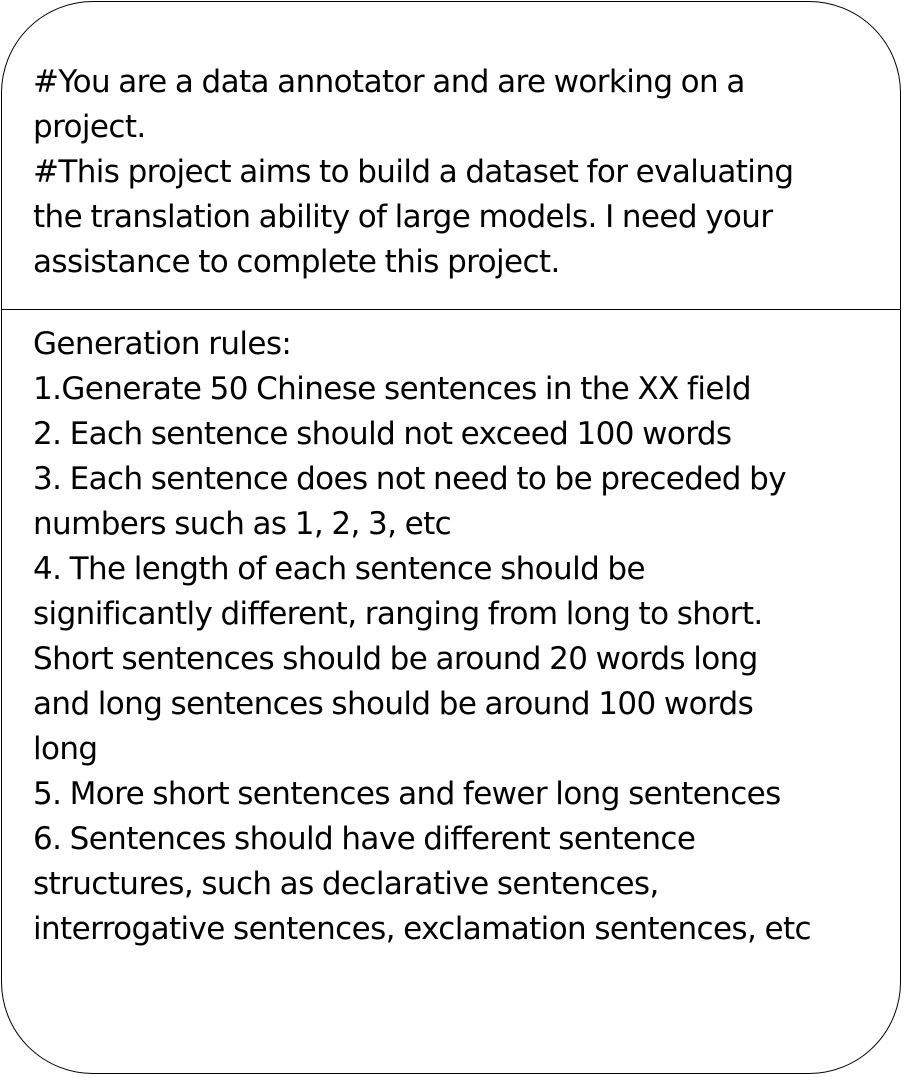 This screenshot has height=1077, width=904. I want to click on section-divider, so click(451, 309).